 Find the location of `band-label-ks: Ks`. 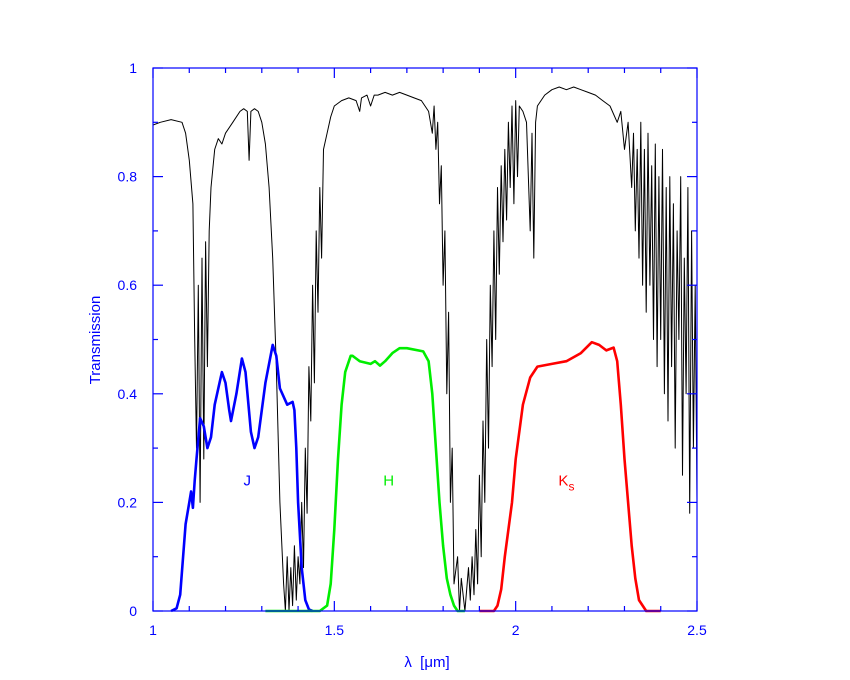

band-label-ks: Ks is located at coordinates (566, 482).